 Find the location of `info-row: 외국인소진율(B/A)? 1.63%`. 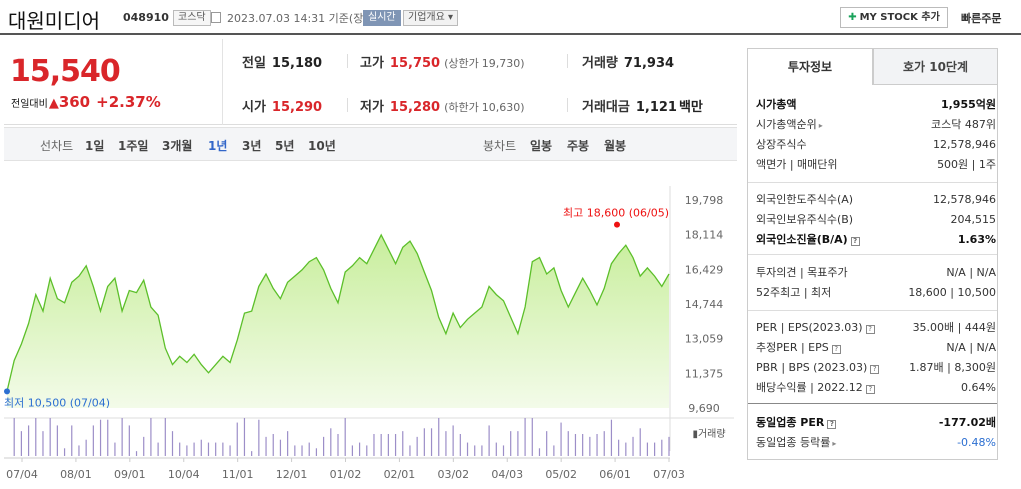

info-row: 외국인소진율(B/A)? 1.63% is located at coordinates (876, 240).